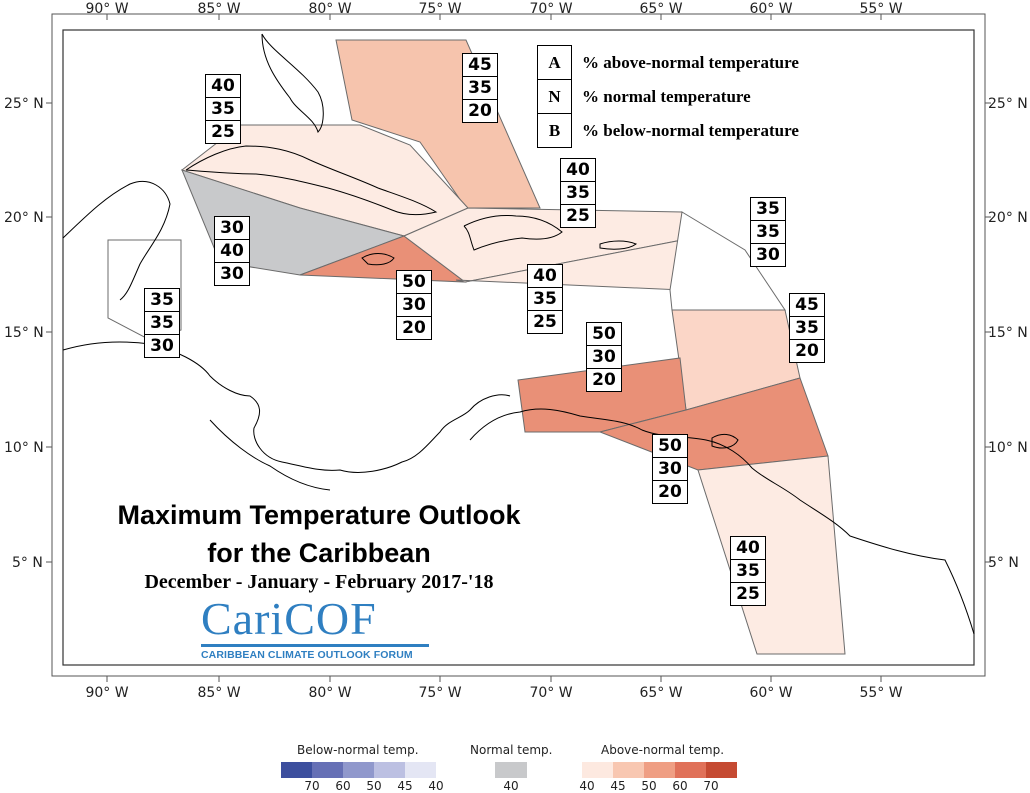 This screenshot has width=1030, height=793. Describe the element at coordinates (554, 96) in the screenshot. I see `legend-key-n: N` at that location.